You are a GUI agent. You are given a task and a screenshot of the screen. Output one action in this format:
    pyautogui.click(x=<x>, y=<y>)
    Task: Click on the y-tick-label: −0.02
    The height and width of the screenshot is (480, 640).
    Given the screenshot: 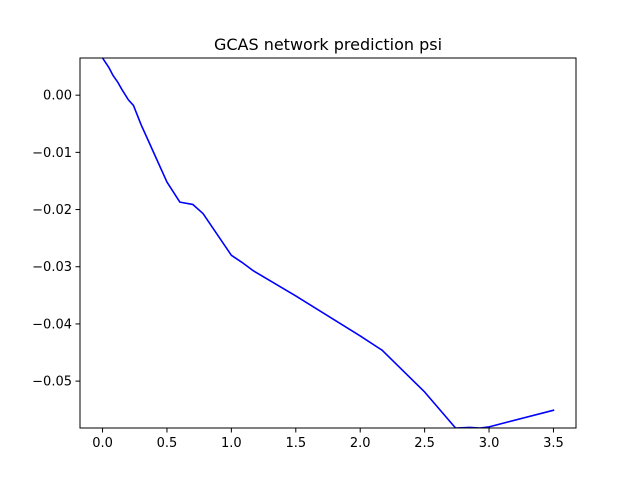 What is the action you would take?
    pyautogui.click(x=52, y=210)
    